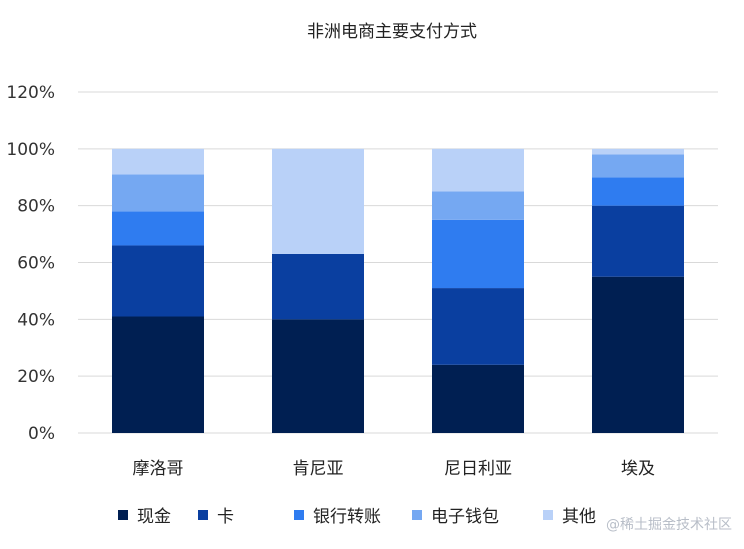  What do you see at coordinates (669, 525) in the screenshot?
I see `watermark: @稀土掘金技术社区` at bounding box center [669, 525].